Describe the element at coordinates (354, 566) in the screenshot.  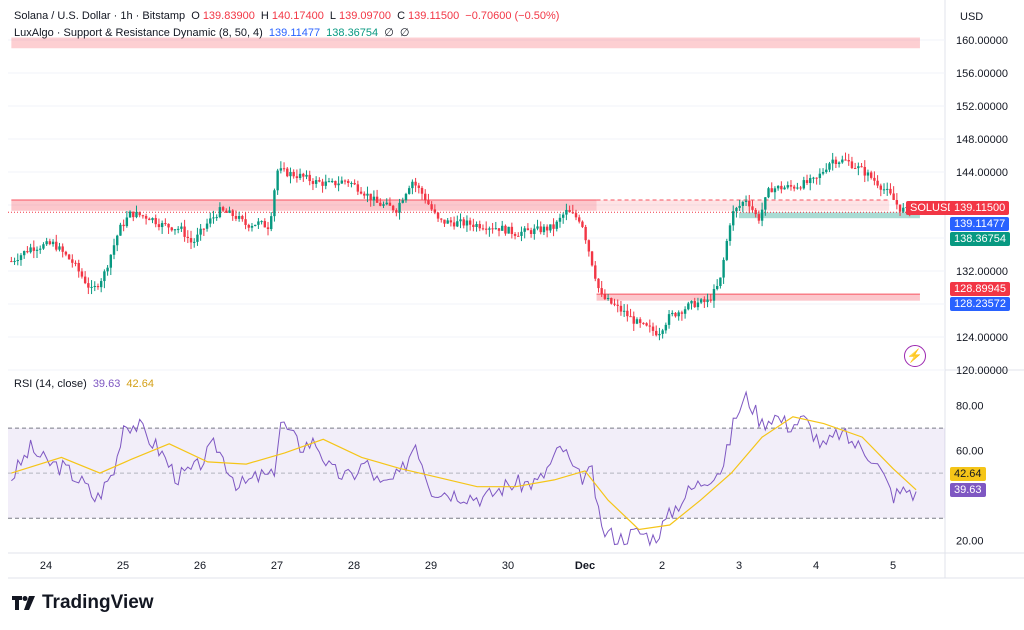
I see `time-tick-label: 28` at that location.